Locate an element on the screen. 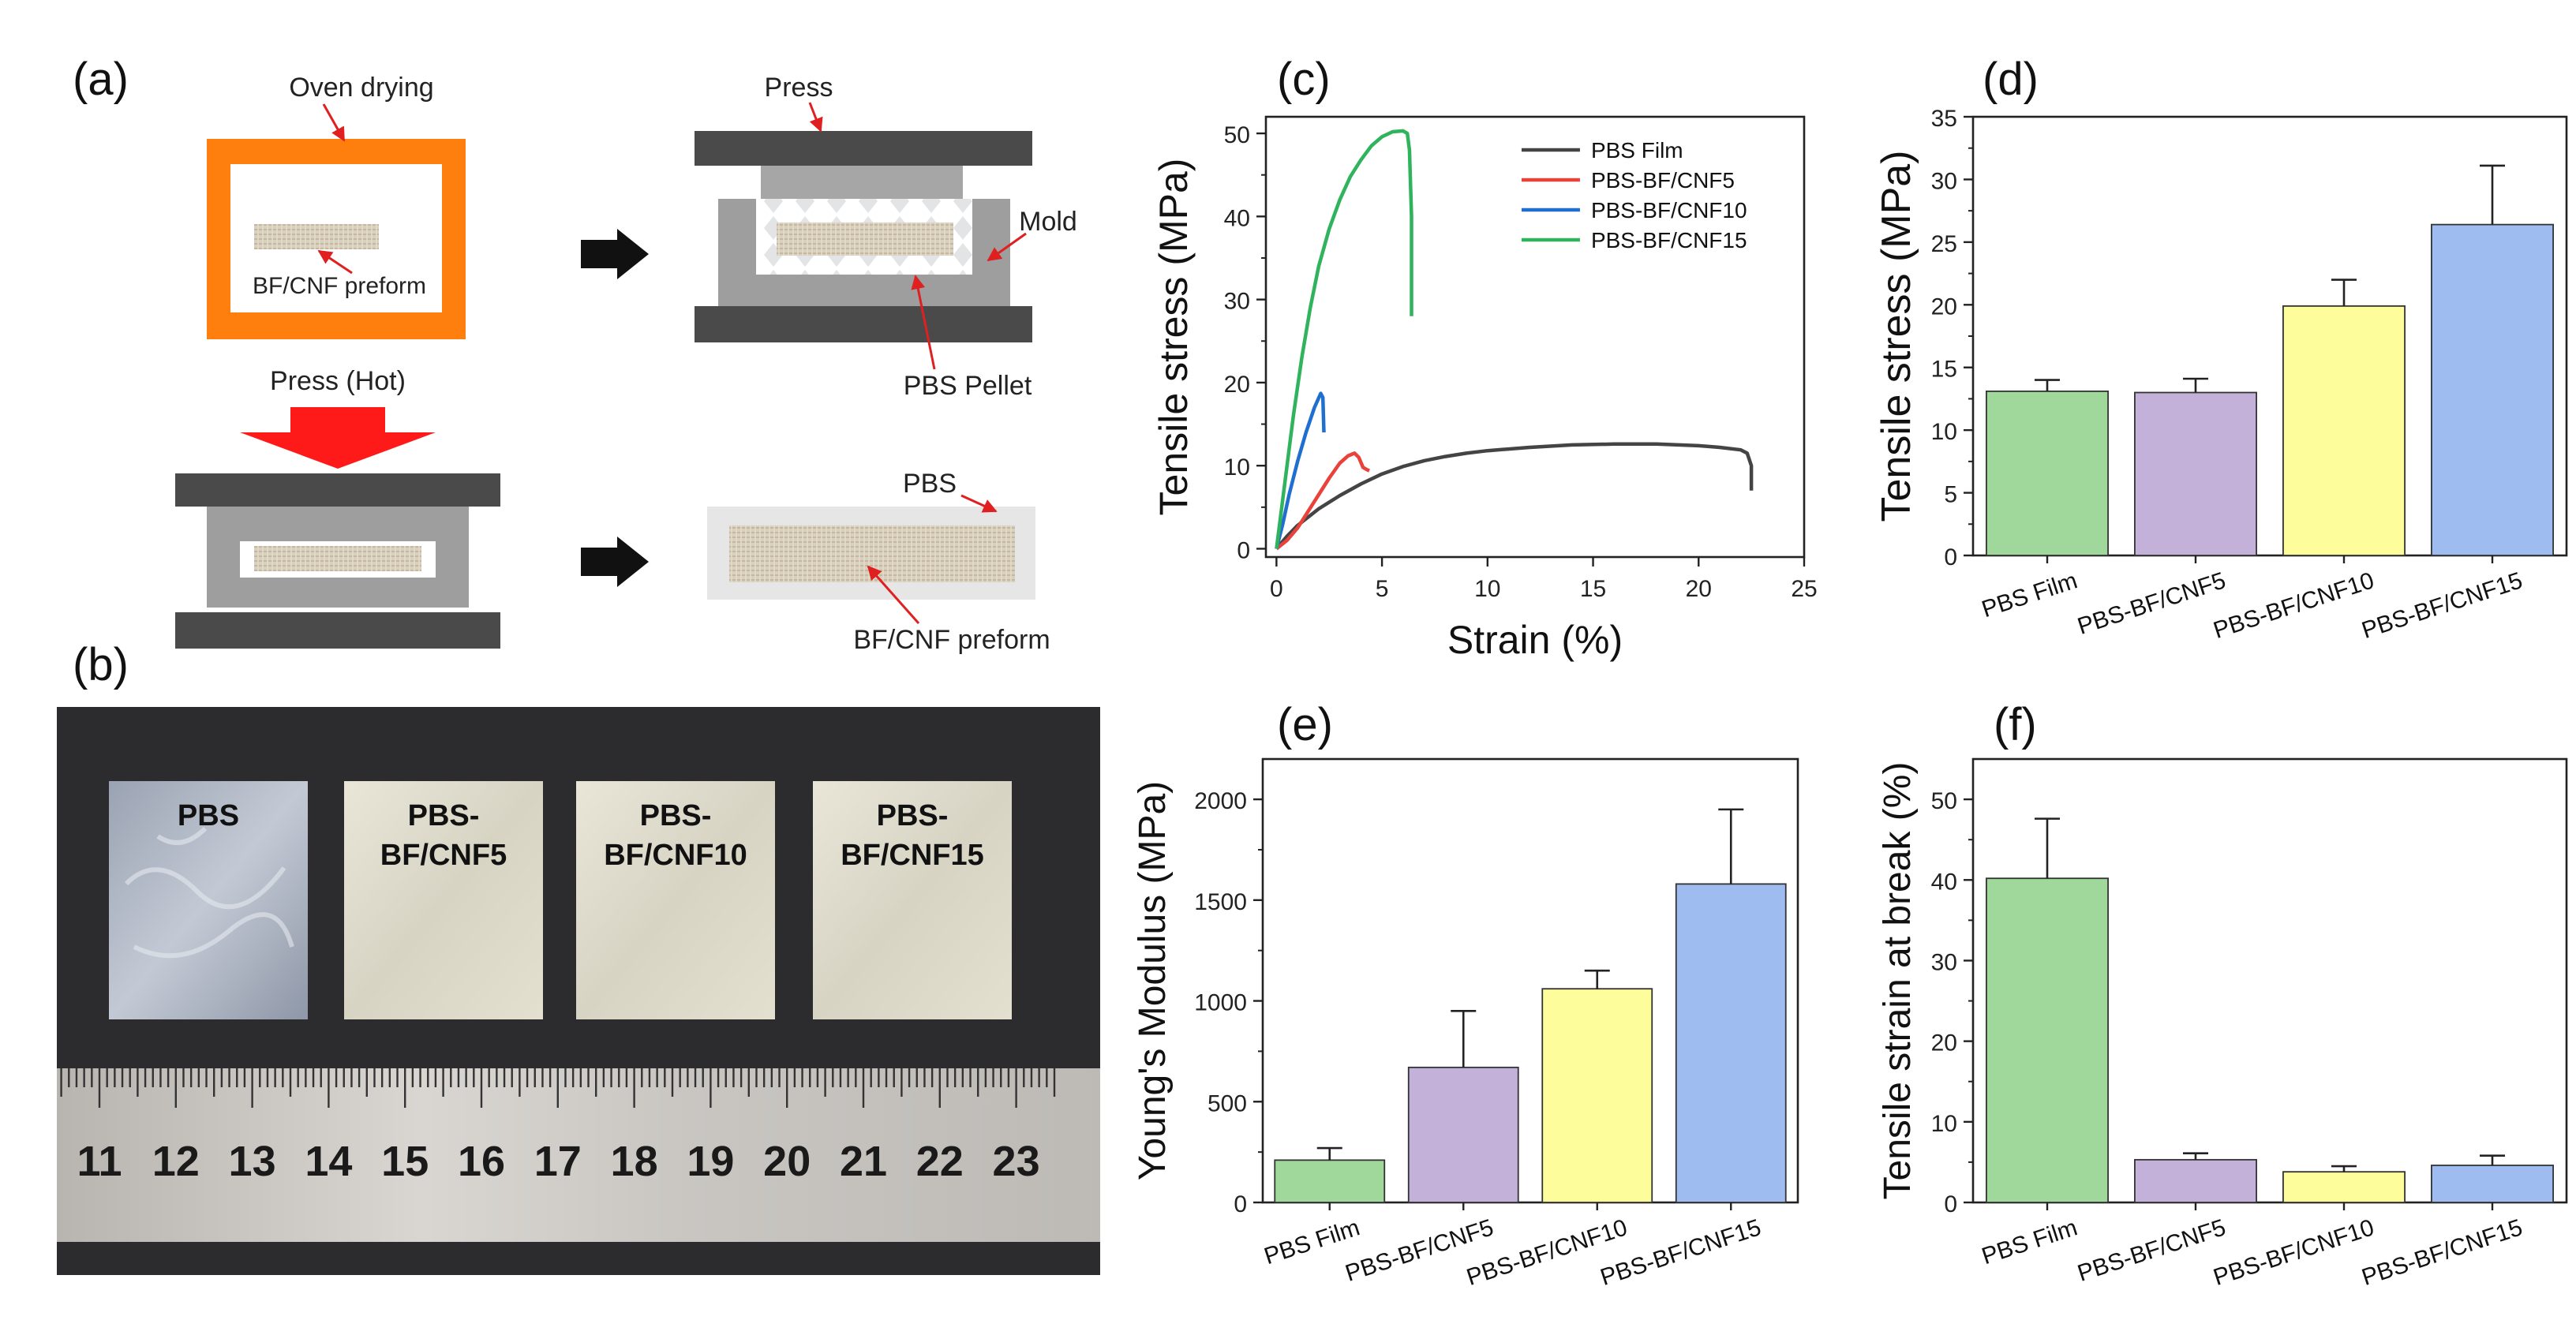 The height and width of the screenshot is (1335, 2576). sample-pbs-bf-cnf15 is located at coordinates (912, 900).